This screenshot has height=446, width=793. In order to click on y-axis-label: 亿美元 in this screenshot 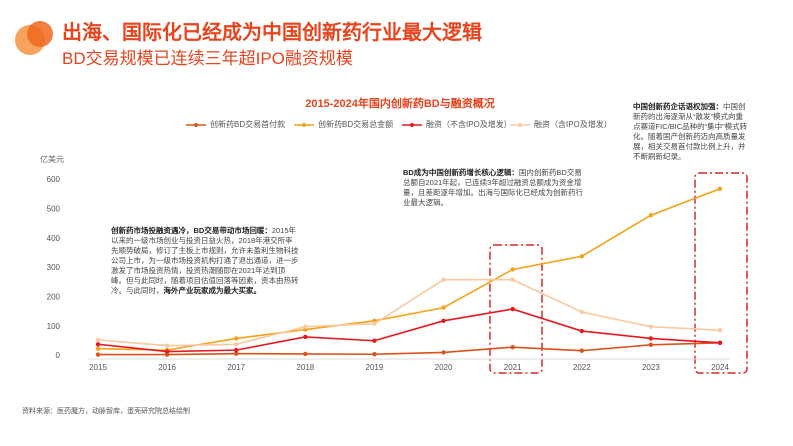, I will do `click(52, 159)`.